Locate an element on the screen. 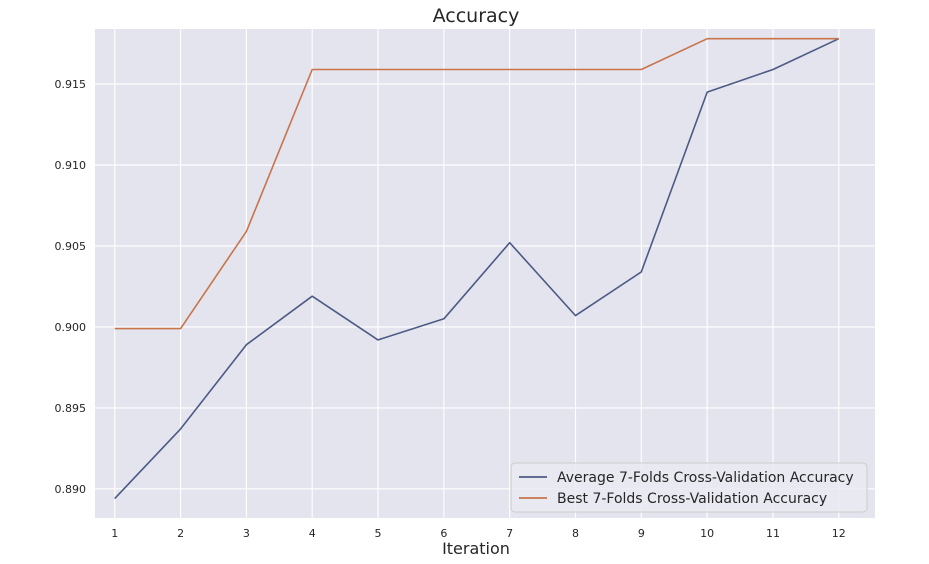  x-tick-label: 8 is located at coordinates (575, 533).